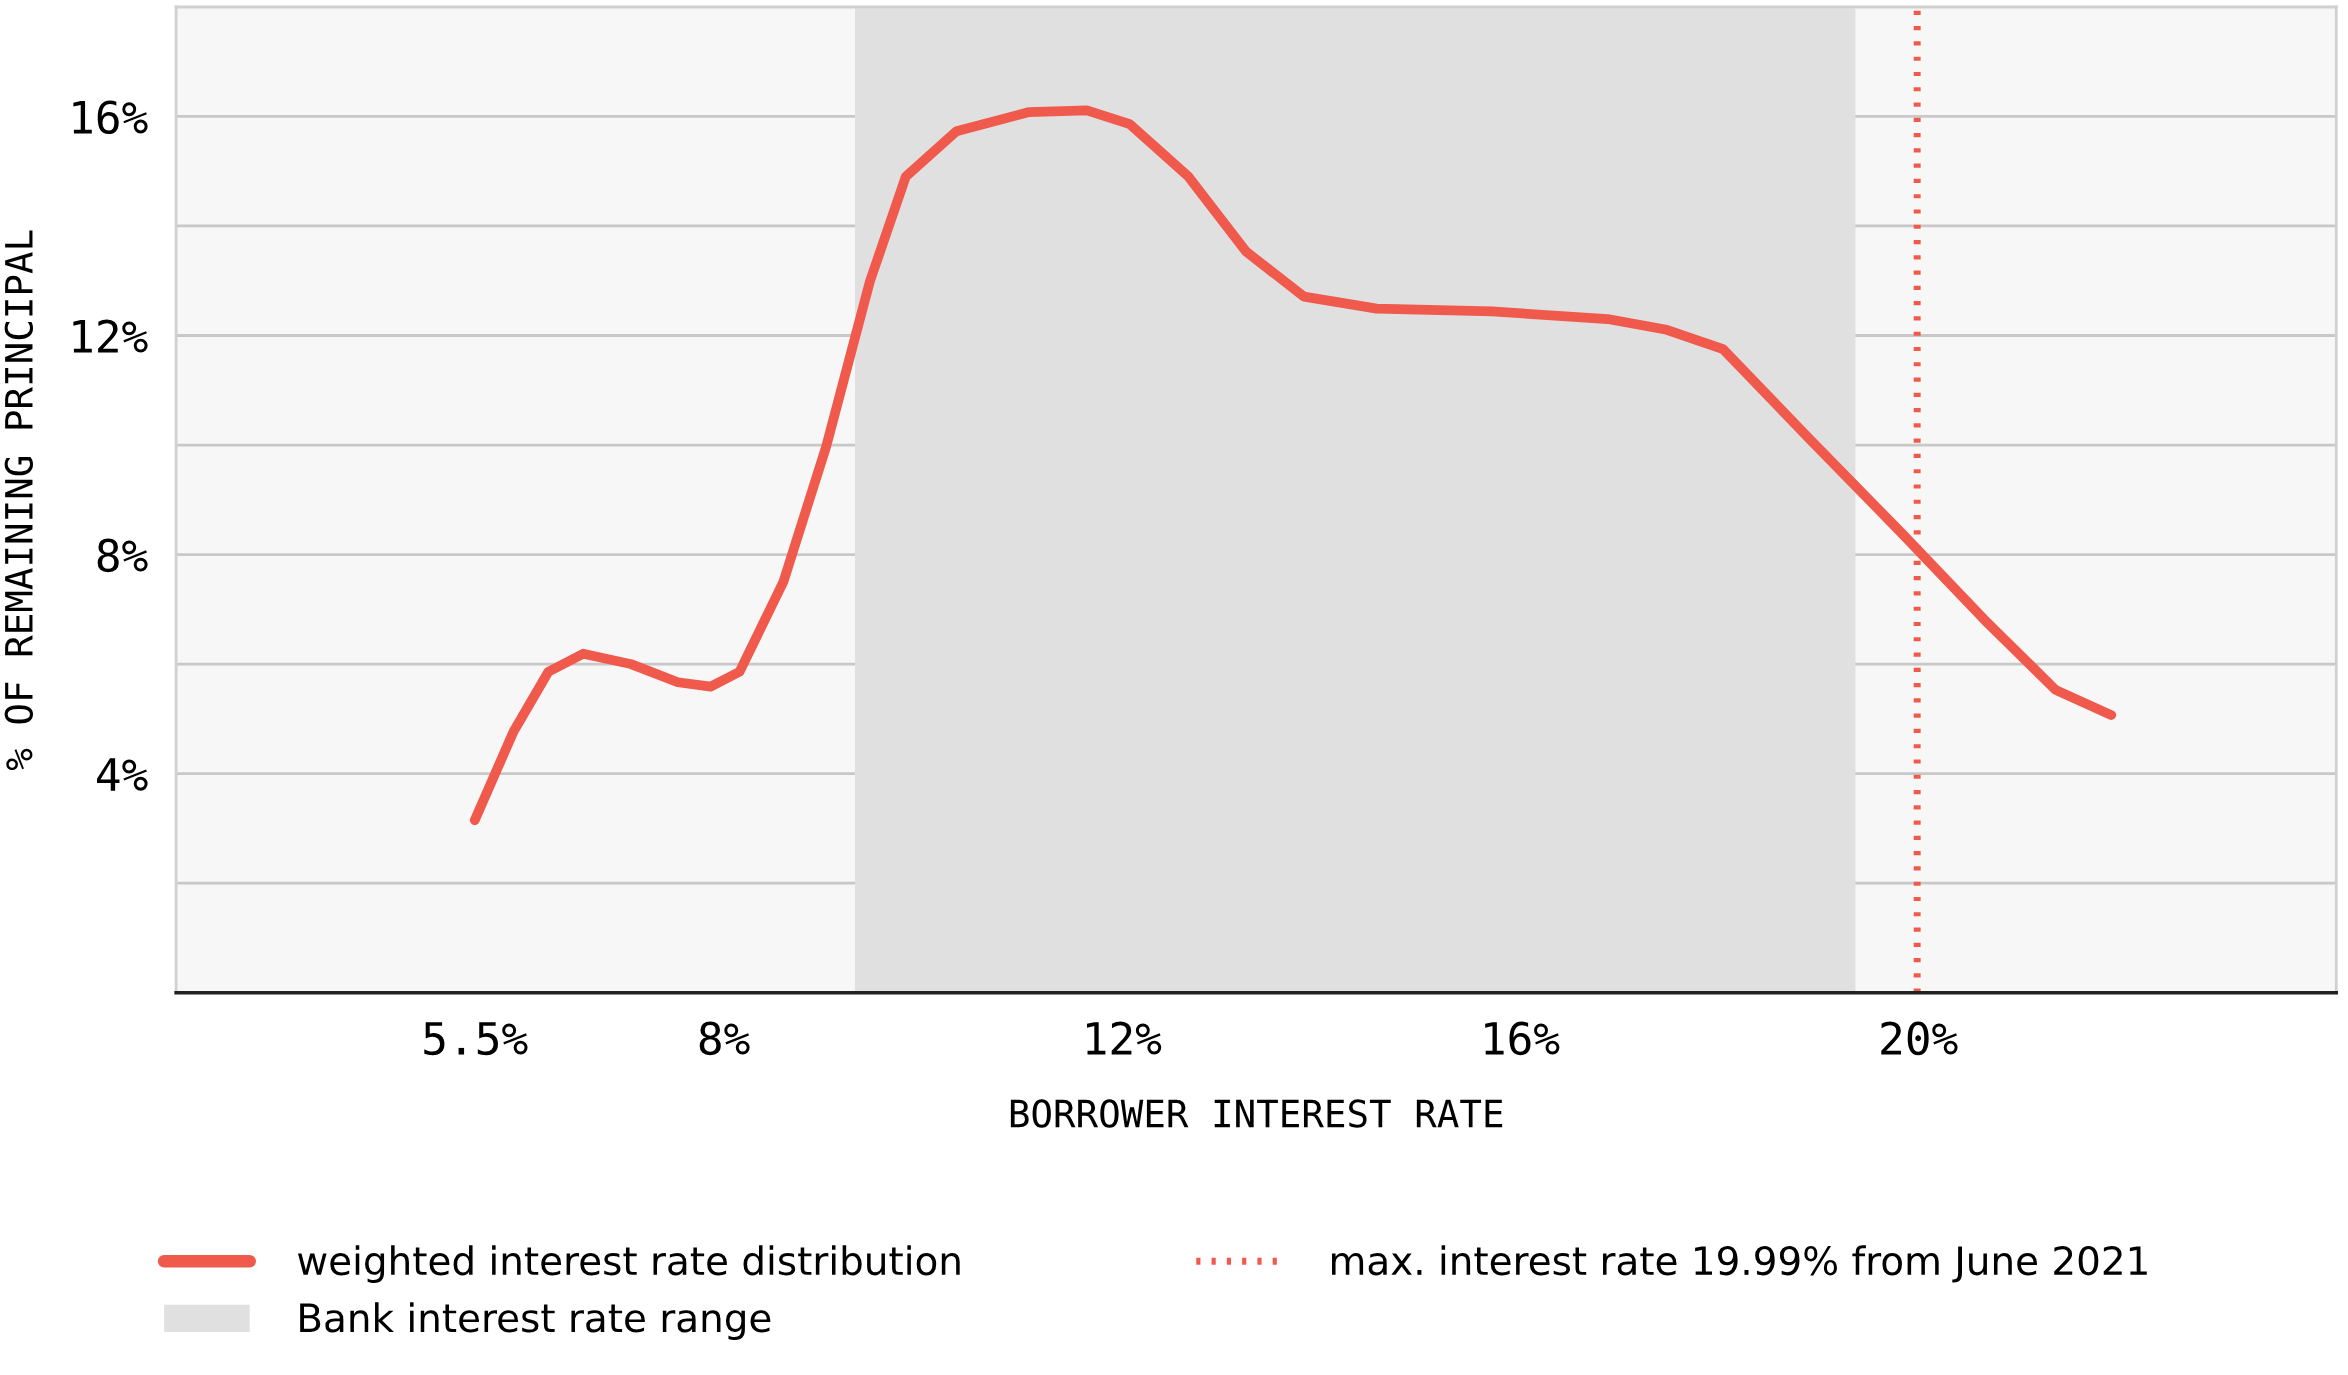  What do you see at coordinates (1256, 1113) in the screenshot?
I see `x-axis-title: BORROWER INTEREST RATE` at bounding box center [1256, 1113].